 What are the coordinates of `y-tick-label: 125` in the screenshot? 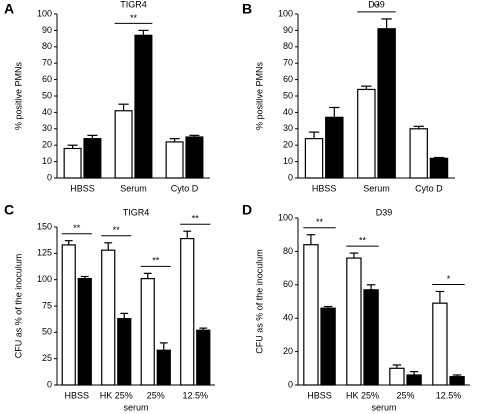 It's located at (44, 253).